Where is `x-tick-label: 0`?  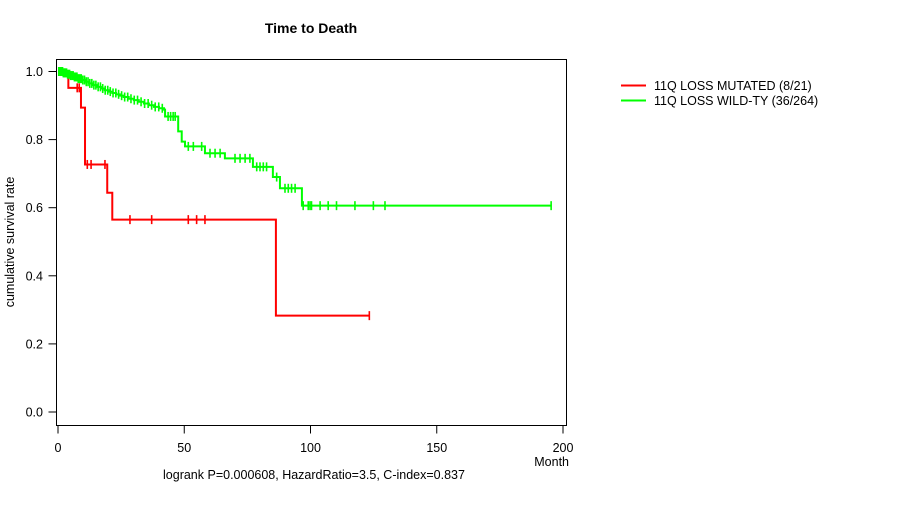
x-tick-label: 0 is located at coordinates (58, 448).